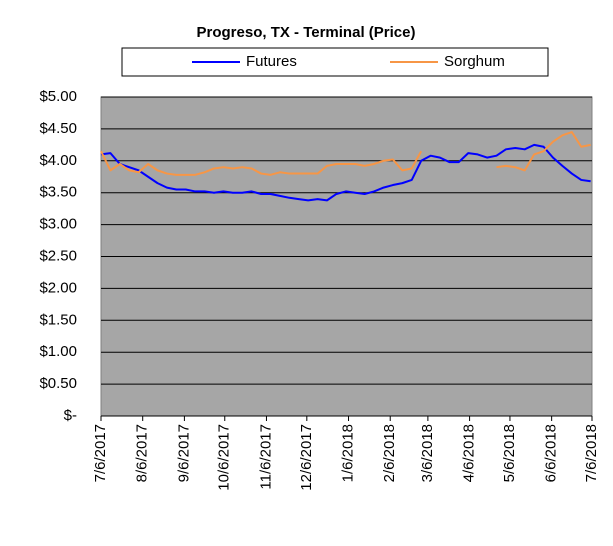  I want to click on x-tick-label: 4/6/2018, so click(469, 453).